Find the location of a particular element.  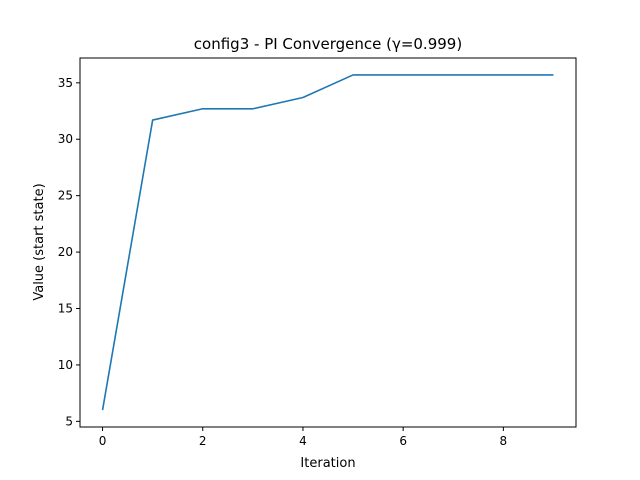

y-tick-label: 10 is located at coordinates (65, 365).